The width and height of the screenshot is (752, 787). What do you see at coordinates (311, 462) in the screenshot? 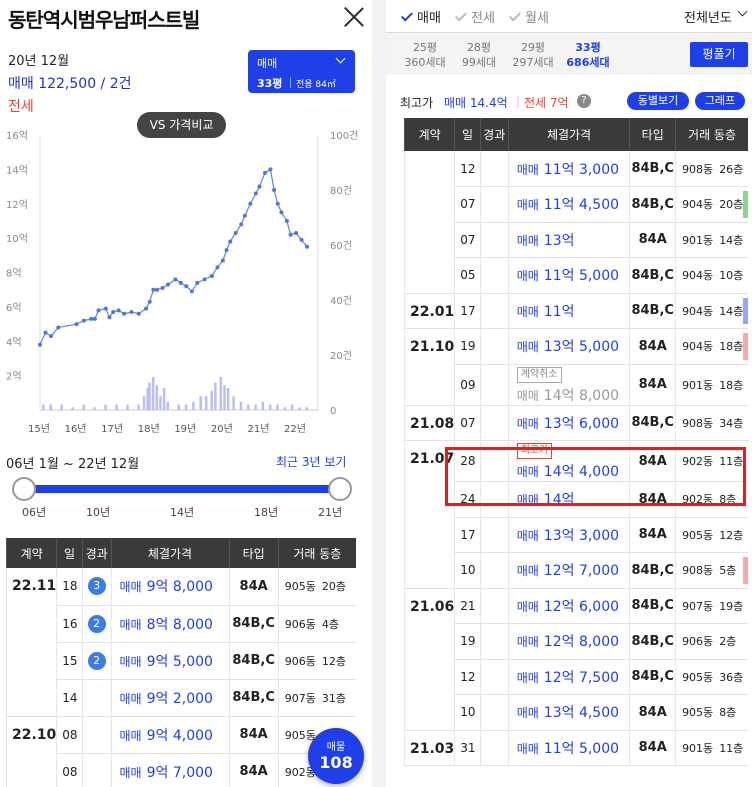
I see `recent-3y-link: 최근 3년 보기` at bounding box center [311, 462].